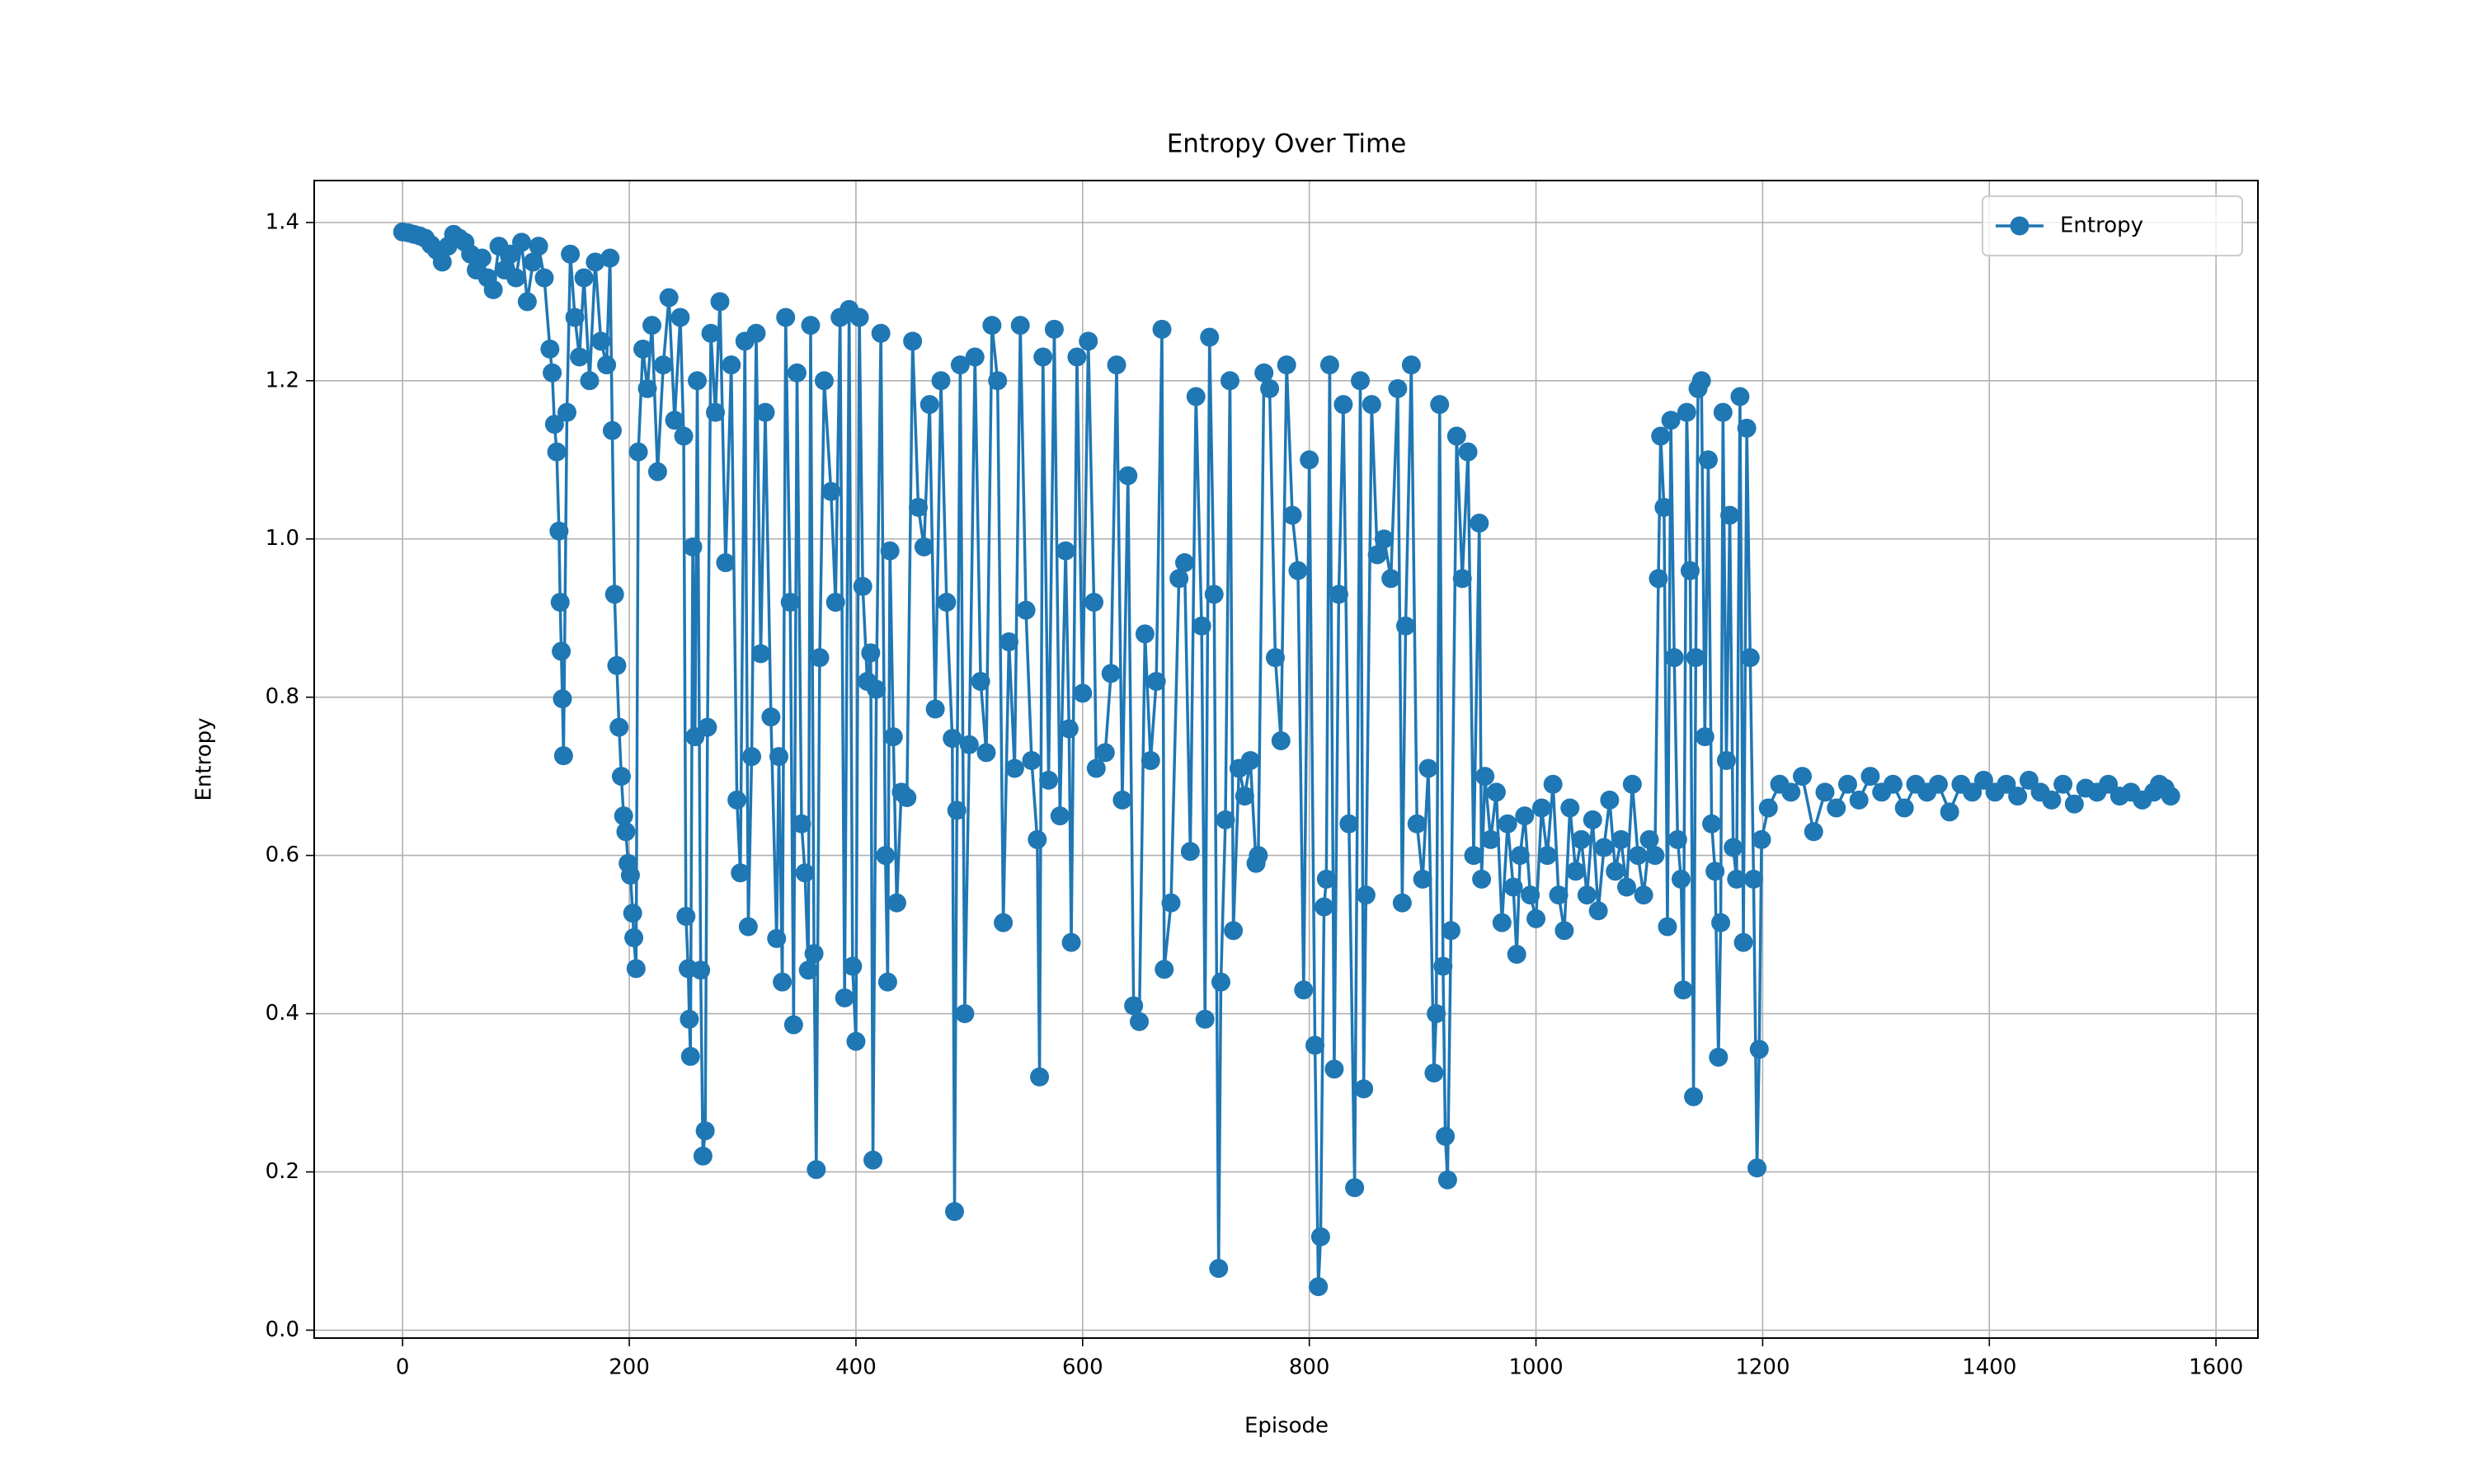  Describe the element at coordinates (1535, 1367) in the screenshot. I see `x-tick-label: 1000` at that location.